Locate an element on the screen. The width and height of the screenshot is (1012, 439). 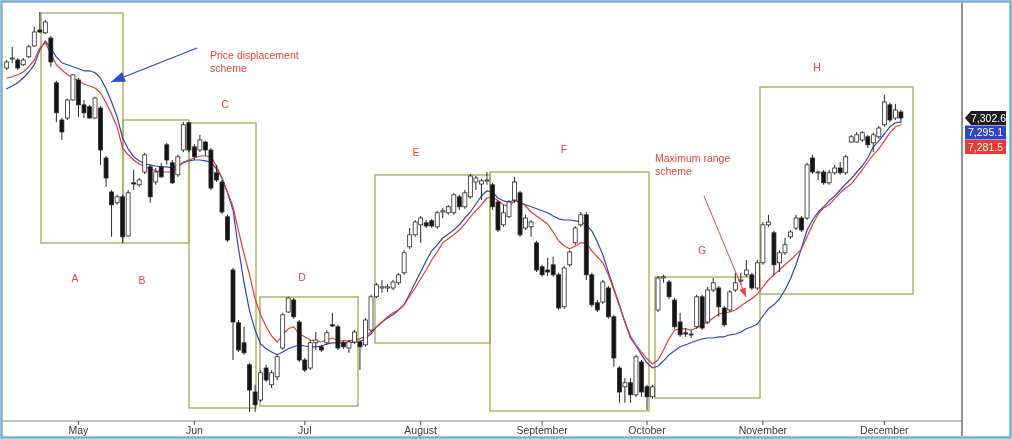
x-tick-label: May is located at coordinates (79, 429).